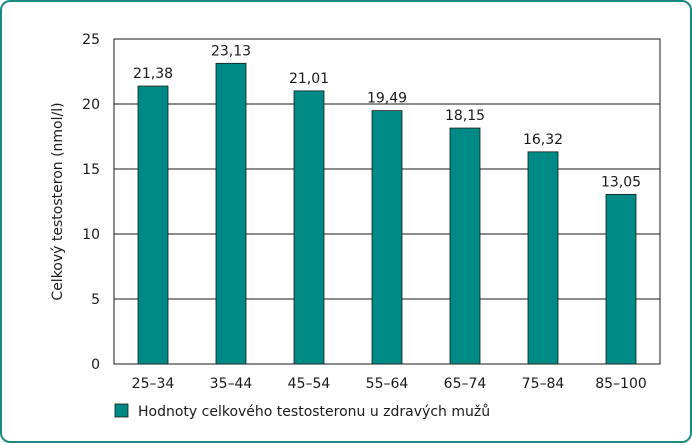  I want to click on y-axis-title: Celkový testosteron (nmol/l), so click(58, 201).